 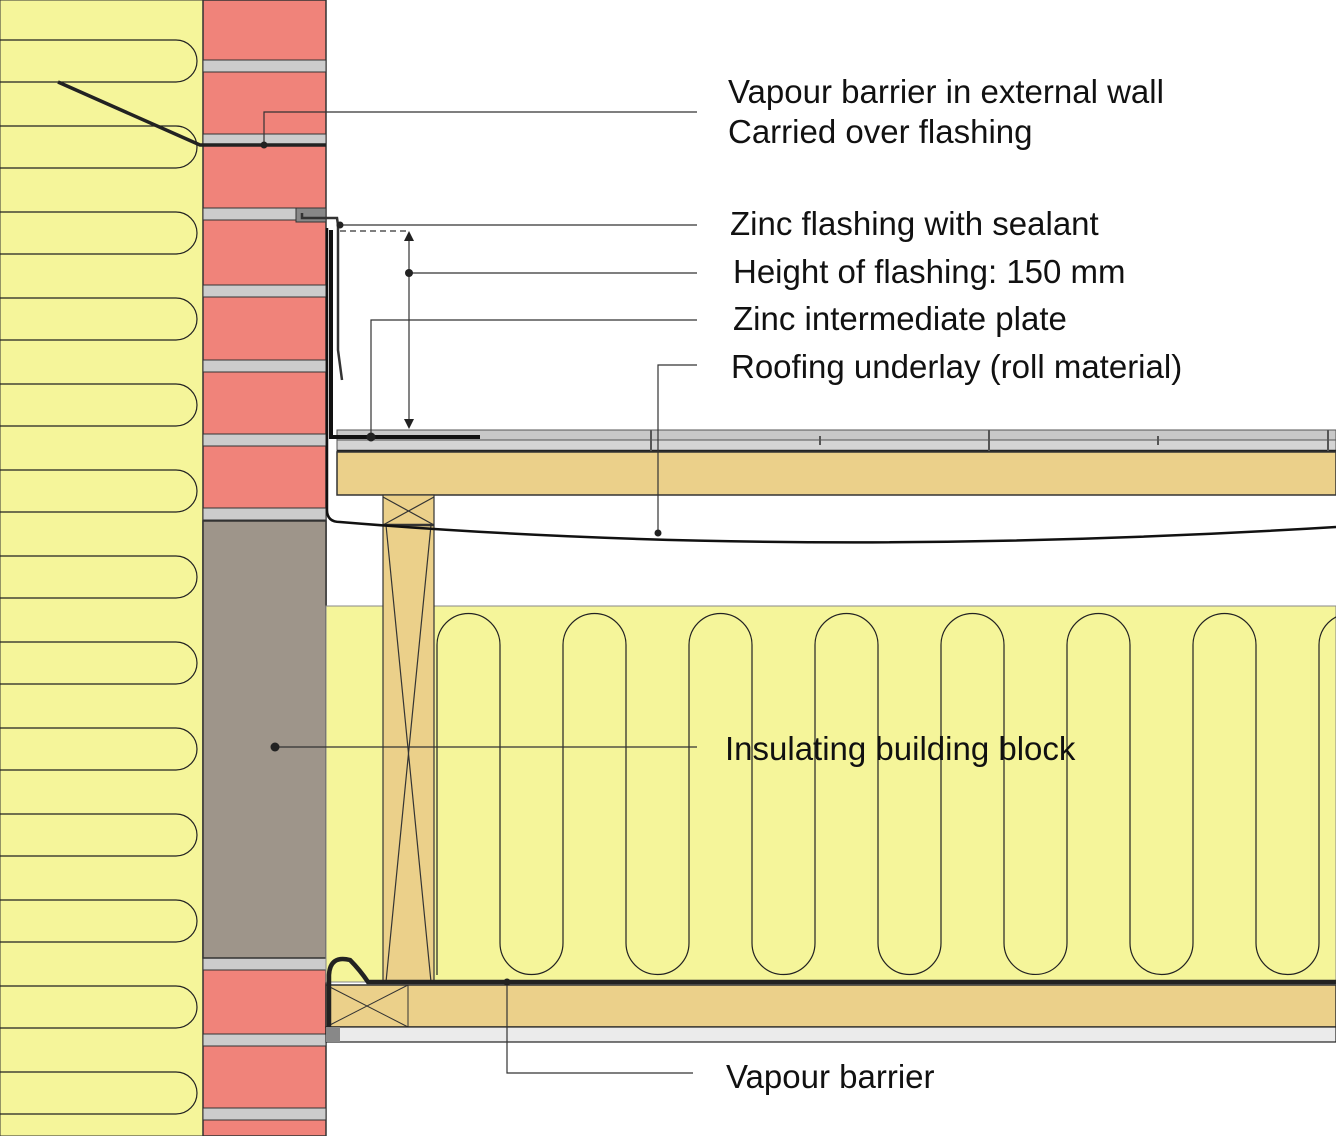 I want to click on label-carried-over-flashing: Carried over flashing, so click(x=880, y=131).